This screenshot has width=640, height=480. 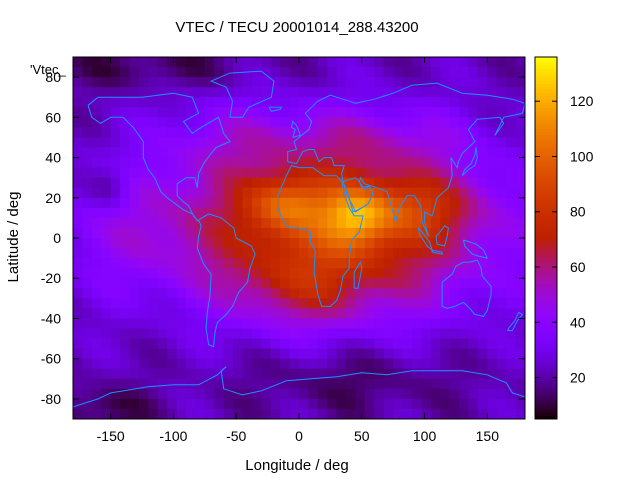 I want to click on coastline-arabia, so click(x=358, y=195).